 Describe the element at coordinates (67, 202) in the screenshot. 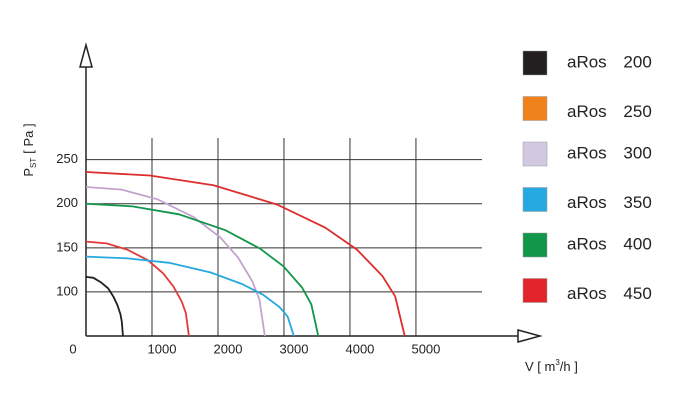

I see `y-tick-label: 200` at that location.